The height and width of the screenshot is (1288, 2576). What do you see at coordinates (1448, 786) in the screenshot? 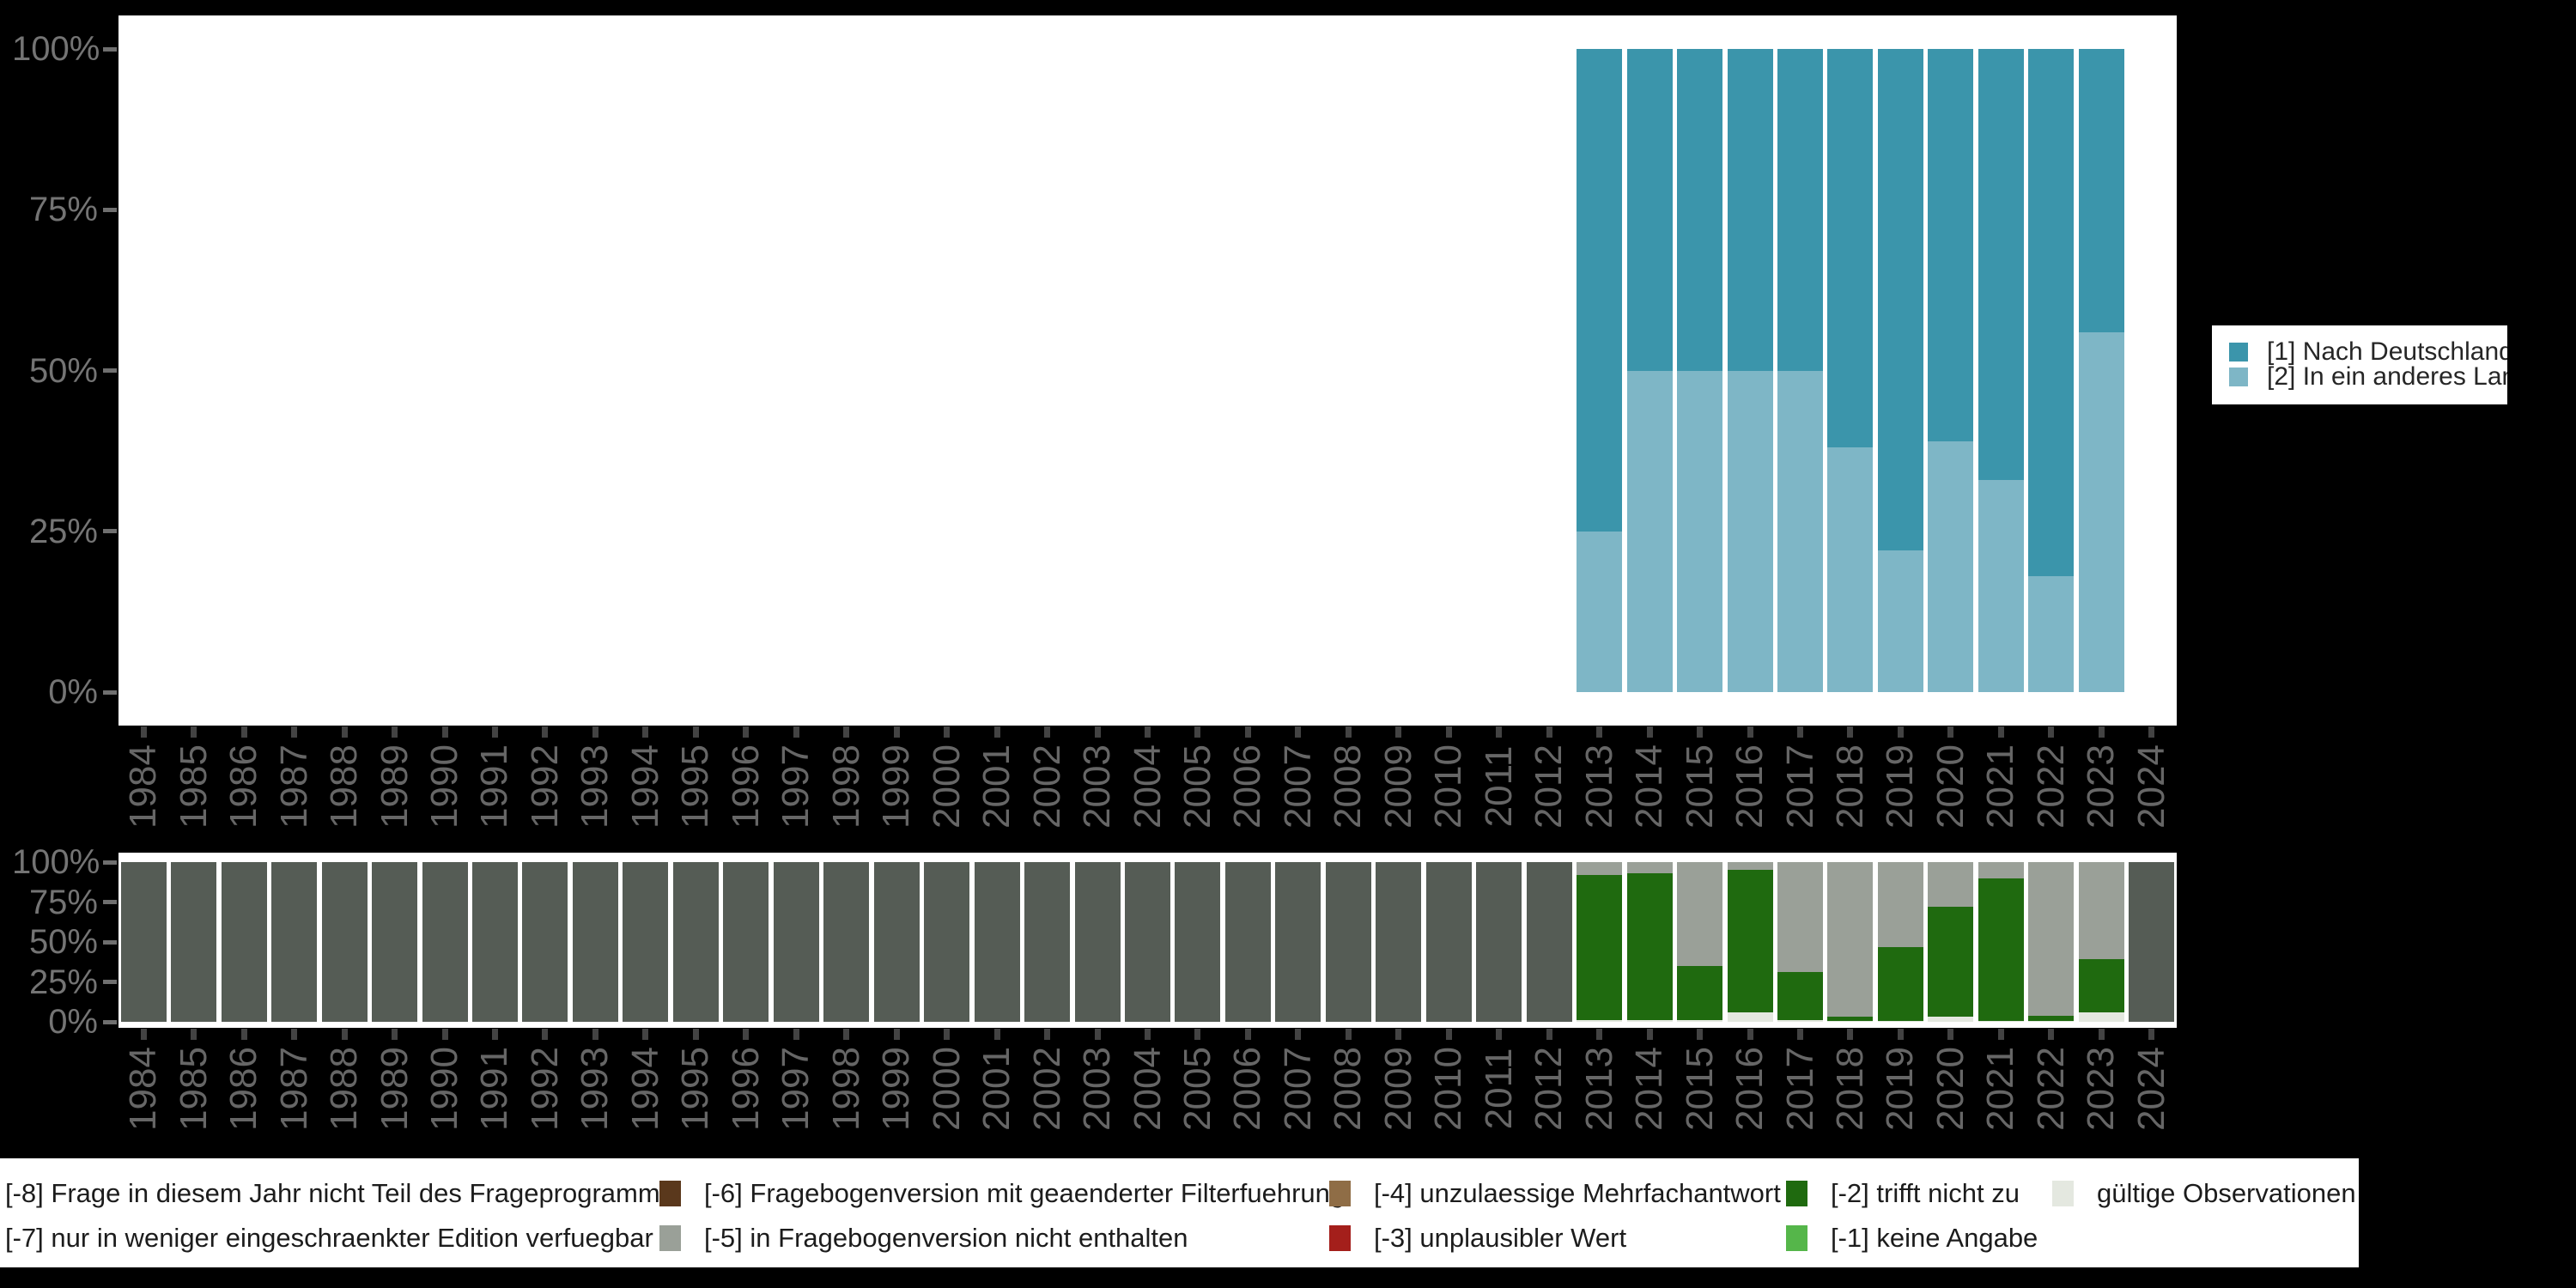
I see `x-axis-year-label: 2010` at bounding box center [1448, 786].